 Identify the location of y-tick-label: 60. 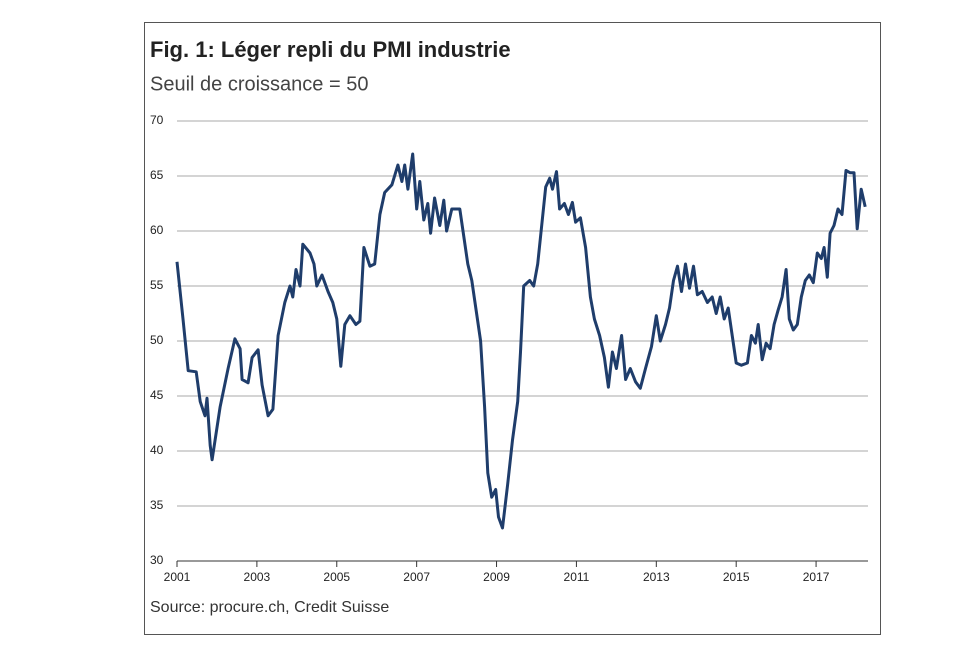
(157, 230).